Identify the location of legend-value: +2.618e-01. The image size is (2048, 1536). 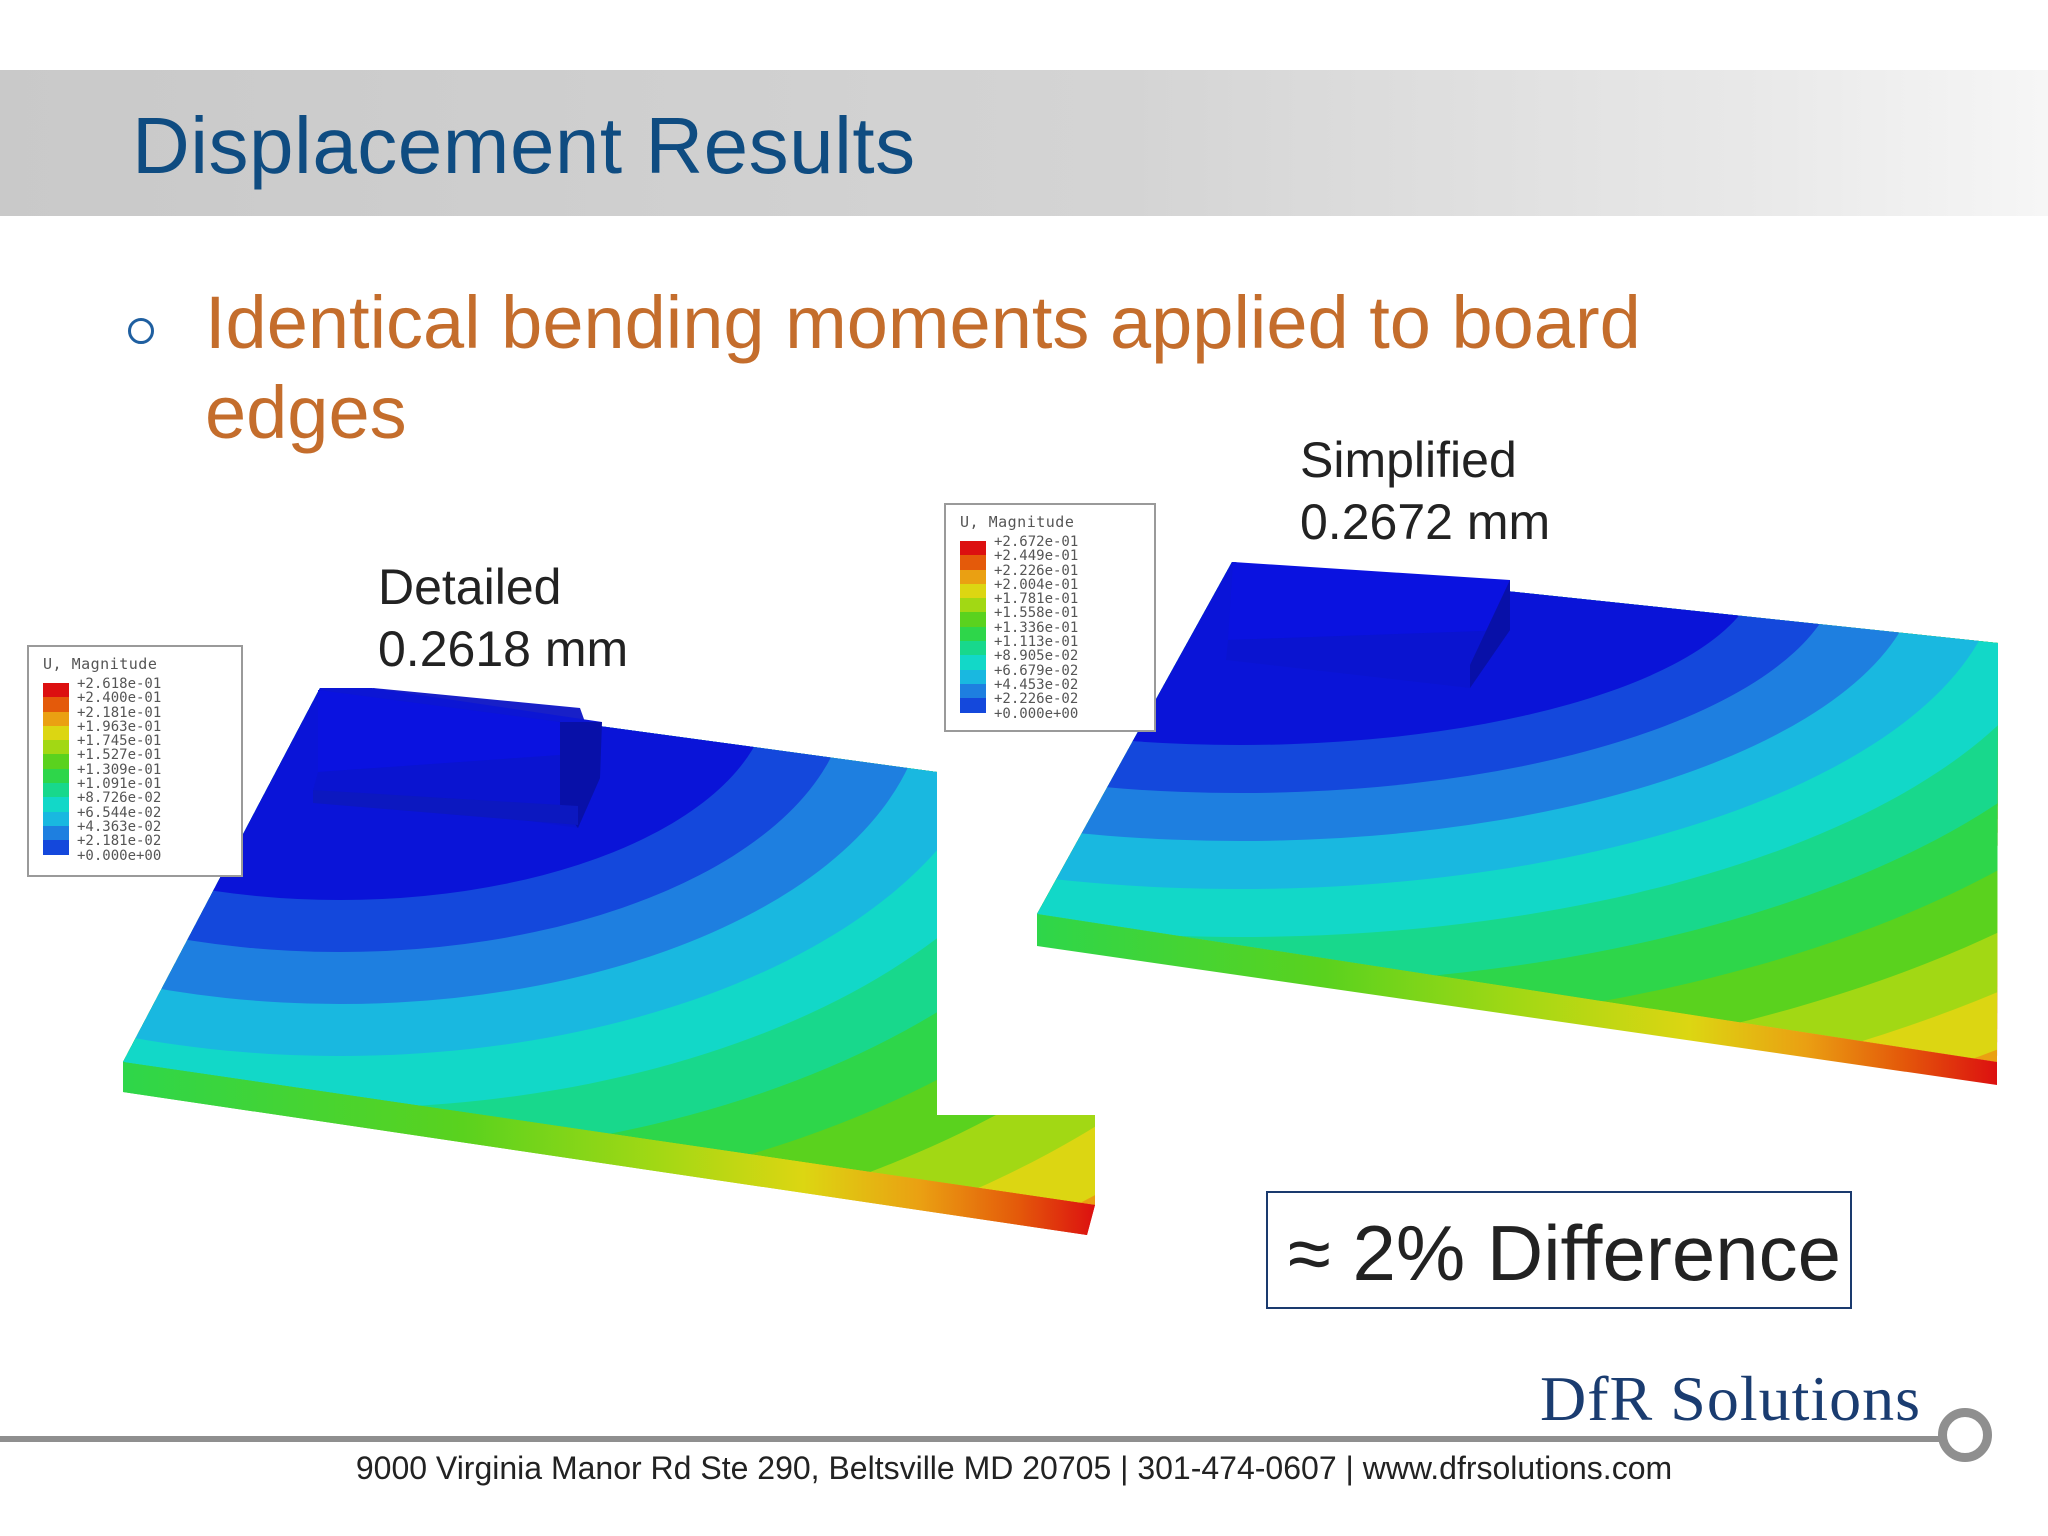
(119, 684).